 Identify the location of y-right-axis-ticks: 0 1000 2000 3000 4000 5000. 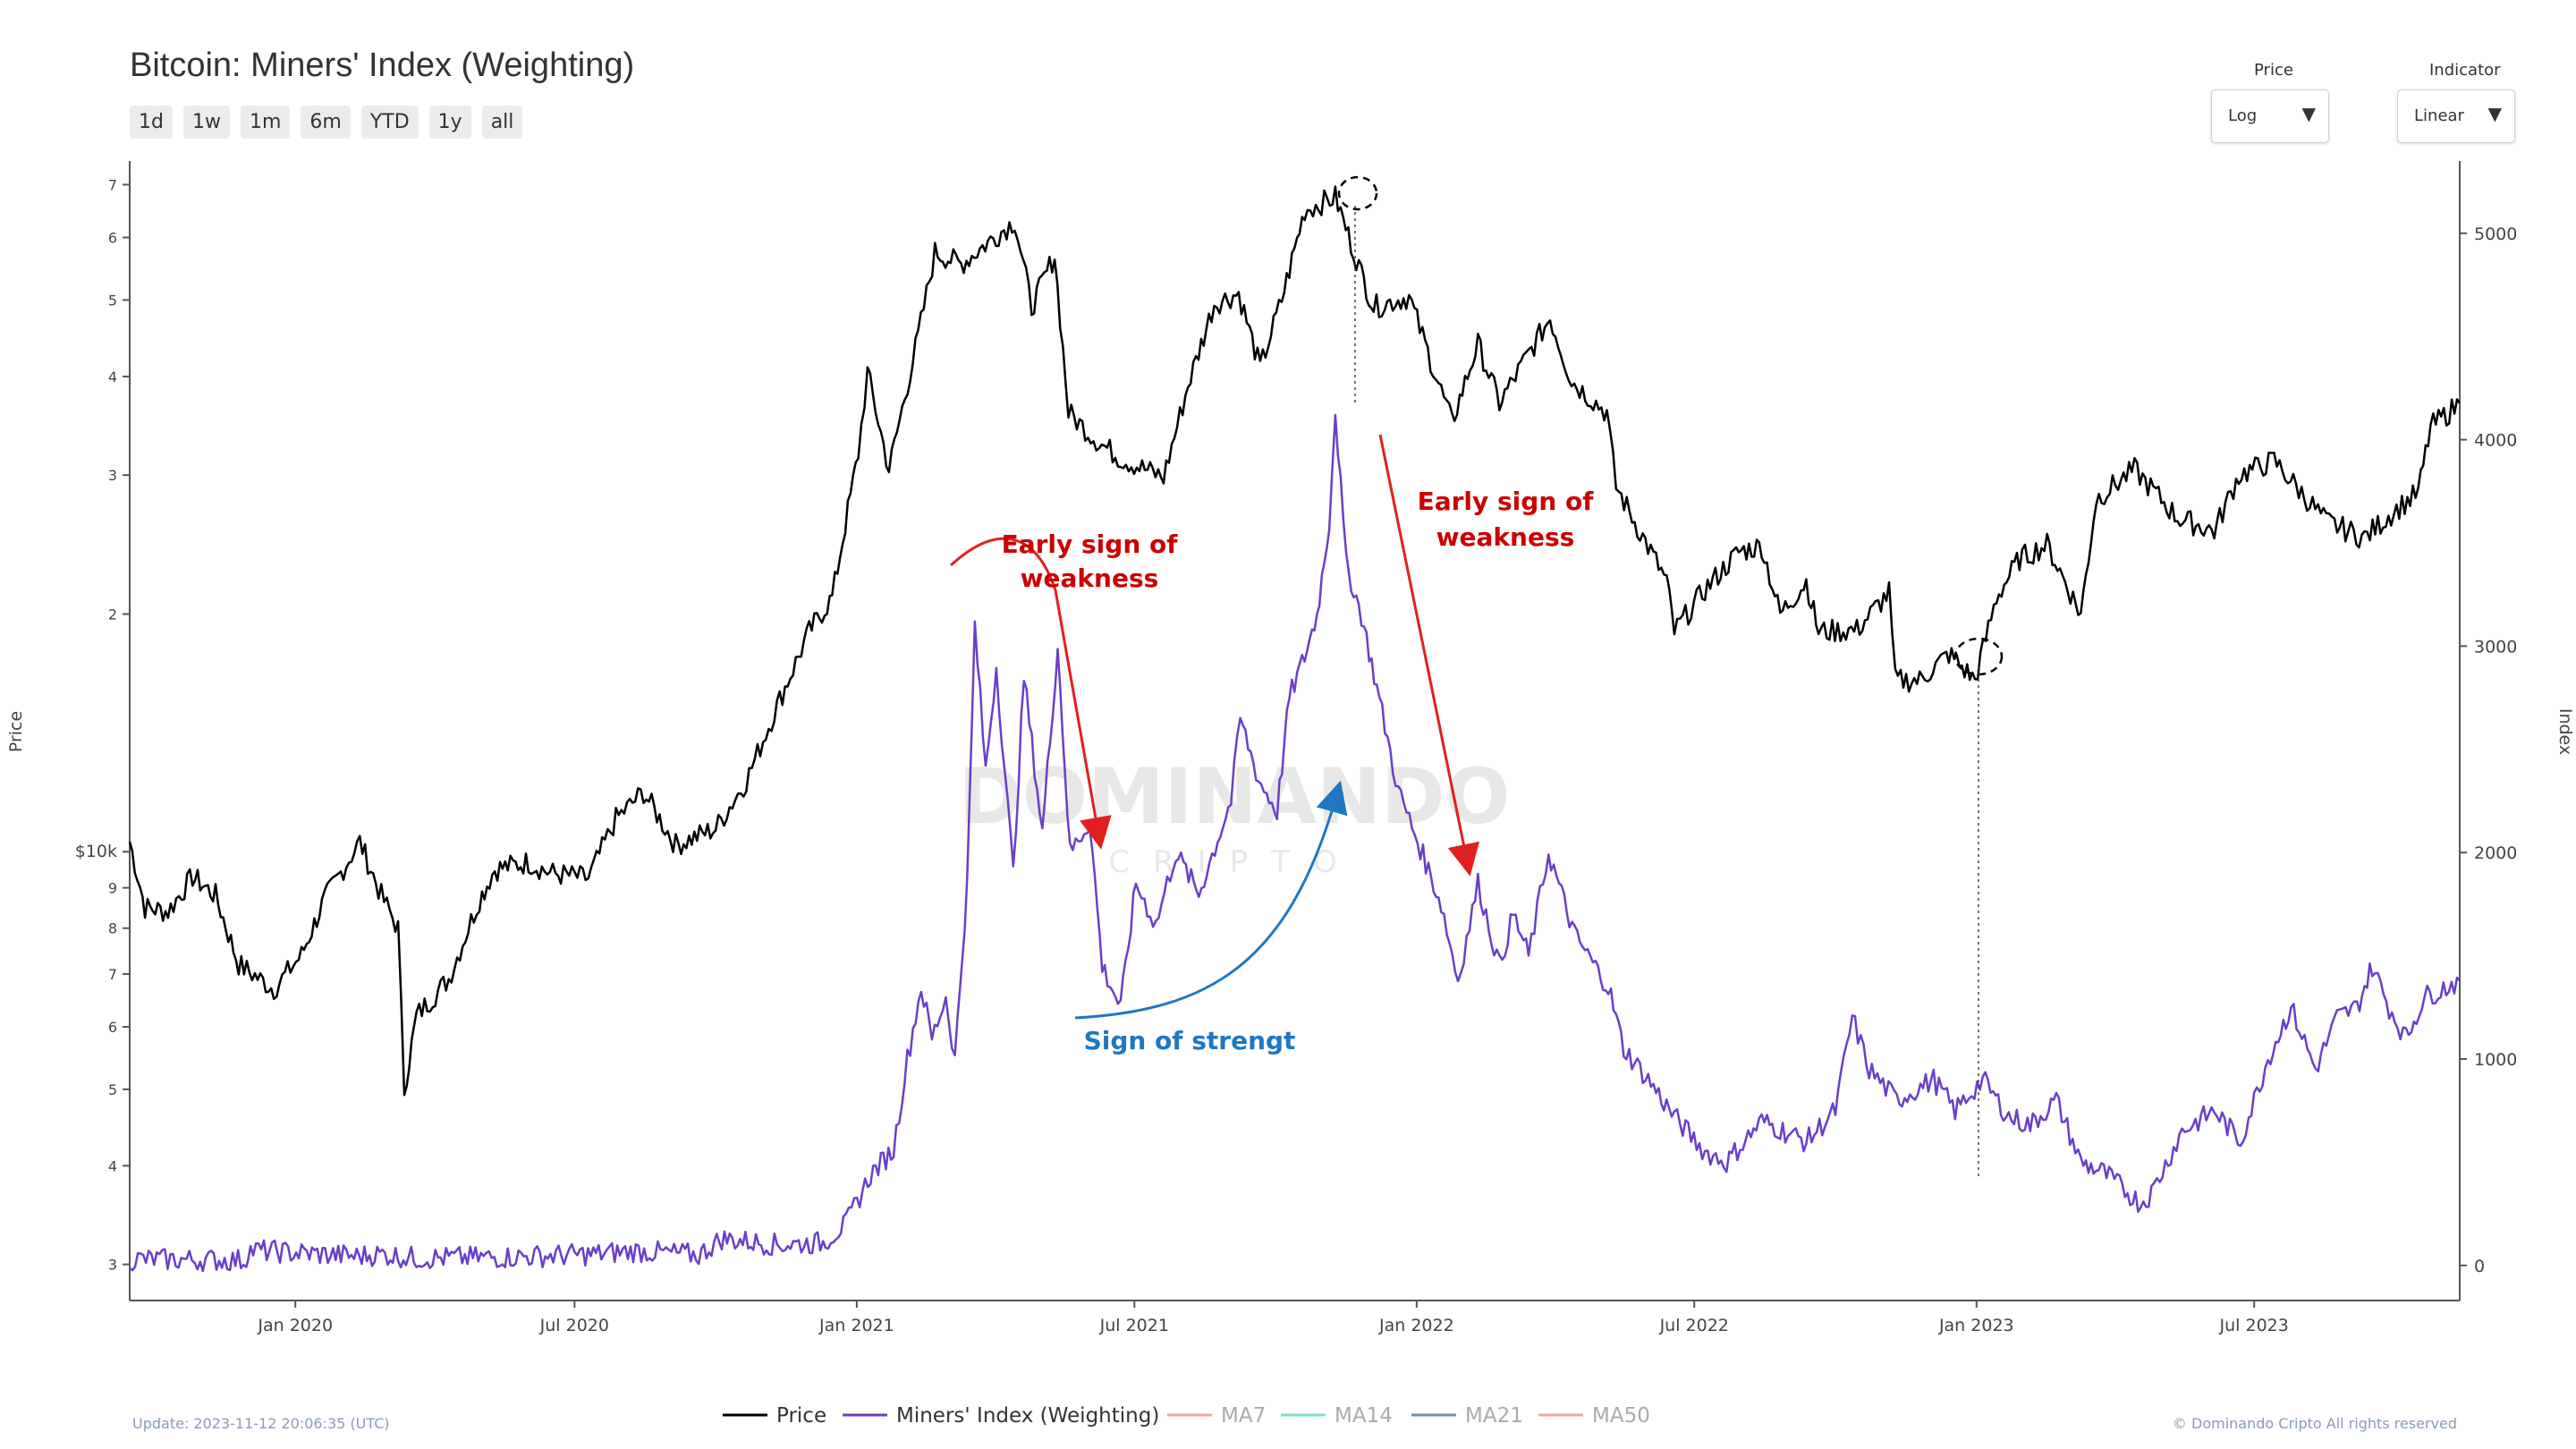
(2488, 750).